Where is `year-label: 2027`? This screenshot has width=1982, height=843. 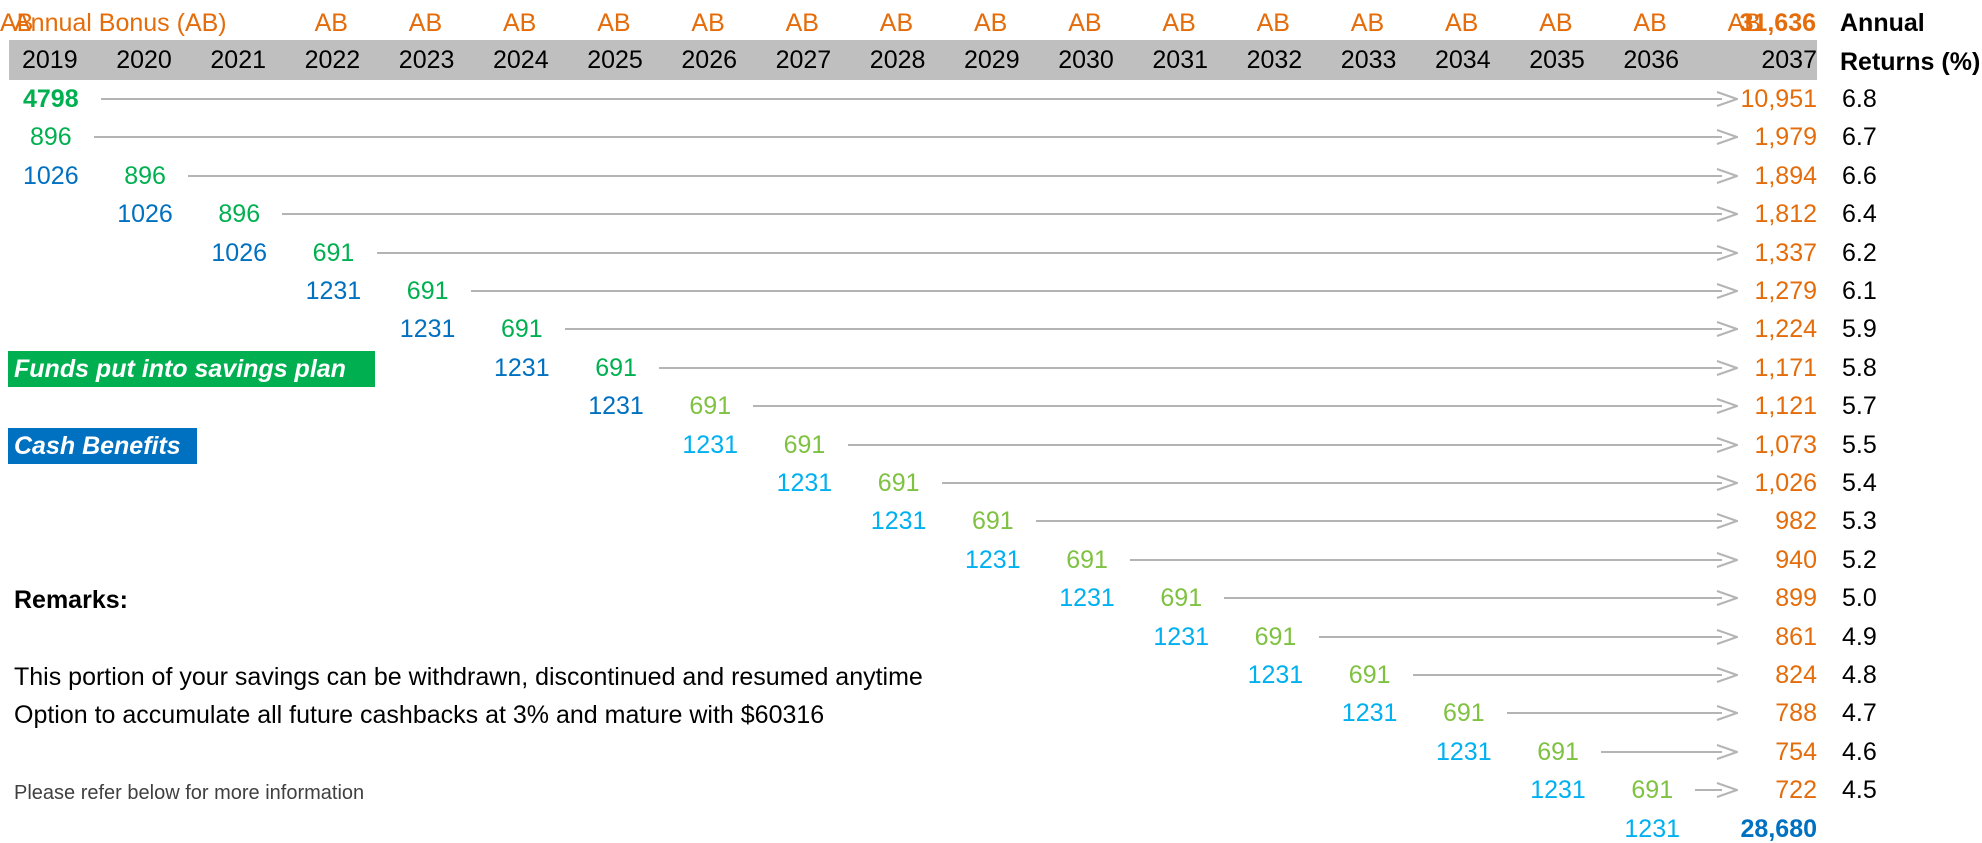
year-label: 2027 is located at coordinates (803, 60).